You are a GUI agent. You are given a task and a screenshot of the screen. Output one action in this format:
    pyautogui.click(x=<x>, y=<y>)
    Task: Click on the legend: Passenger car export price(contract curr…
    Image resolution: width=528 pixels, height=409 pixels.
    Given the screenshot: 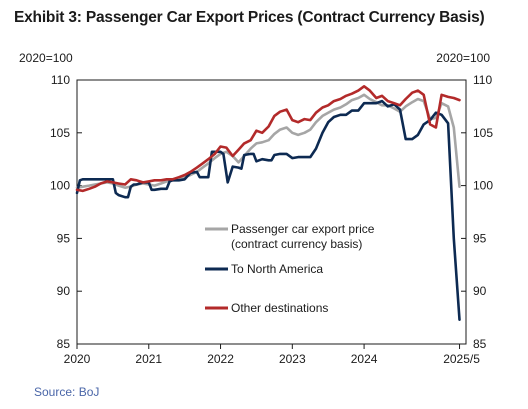 What is the action you would take?
    pyautogui.click(x=290, y=268)
    